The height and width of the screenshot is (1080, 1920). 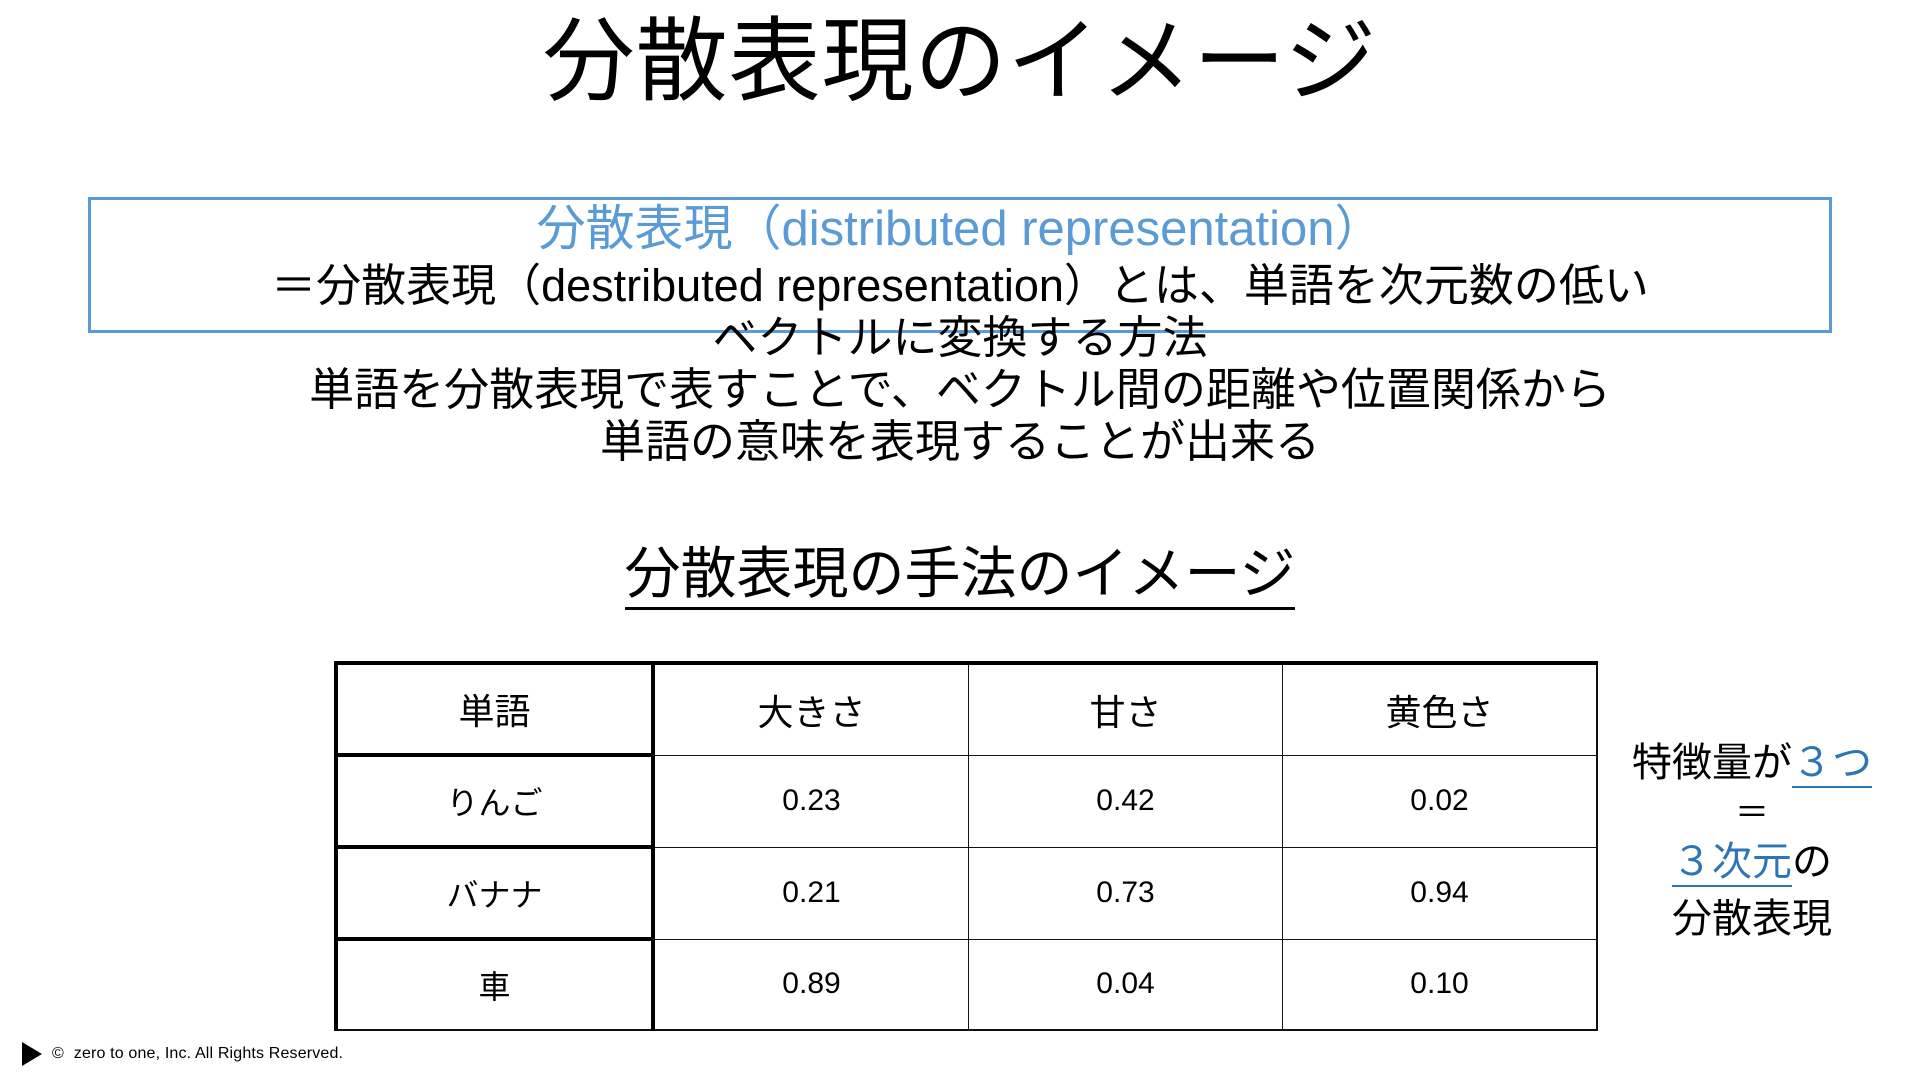 I want to click on table-cell-sweetness: 0.73, so click(x=1125, y=893).